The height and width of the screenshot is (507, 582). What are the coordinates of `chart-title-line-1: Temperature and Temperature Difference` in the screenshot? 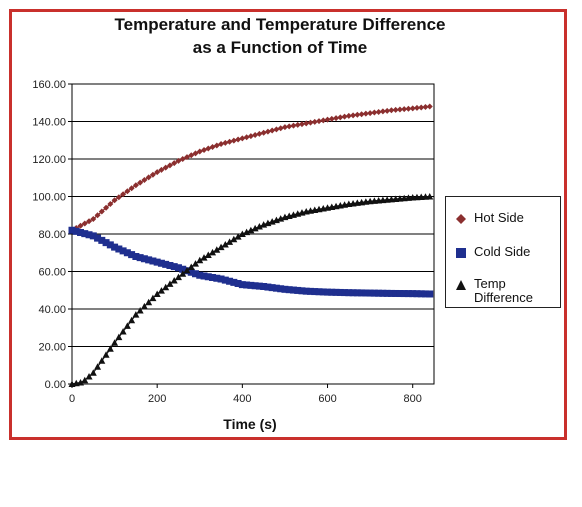 It's located at (280, 24).